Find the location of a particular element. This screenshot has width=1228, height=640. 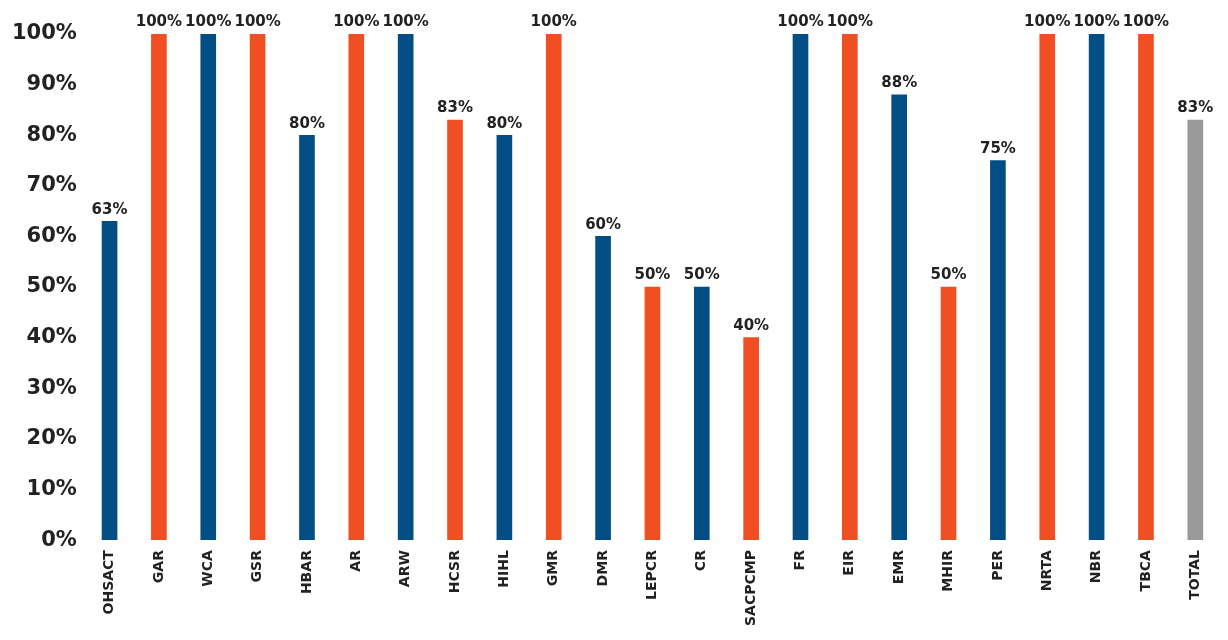

data-label: 88% is located at coordinates (899, 82).